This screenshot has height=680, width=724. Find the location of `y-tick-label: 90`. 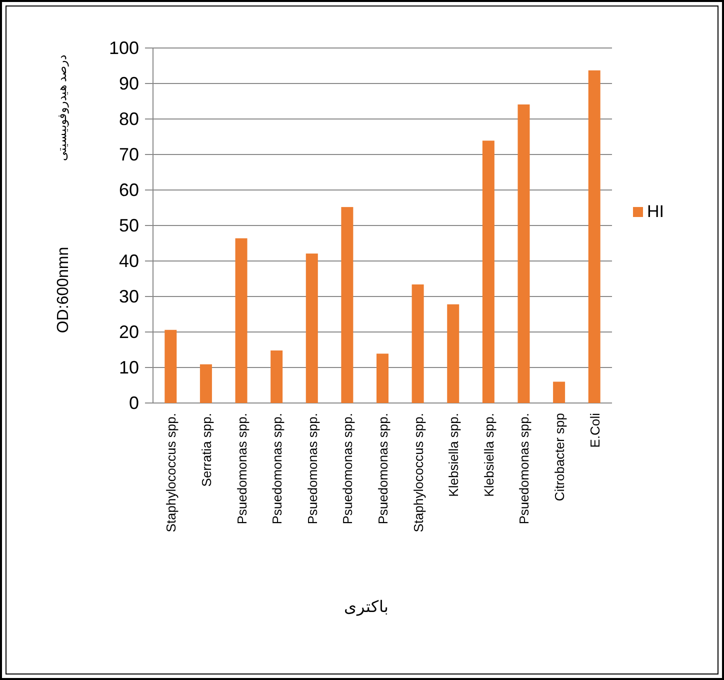

y-tick-label: 90 is located at coordinates (128, 84).